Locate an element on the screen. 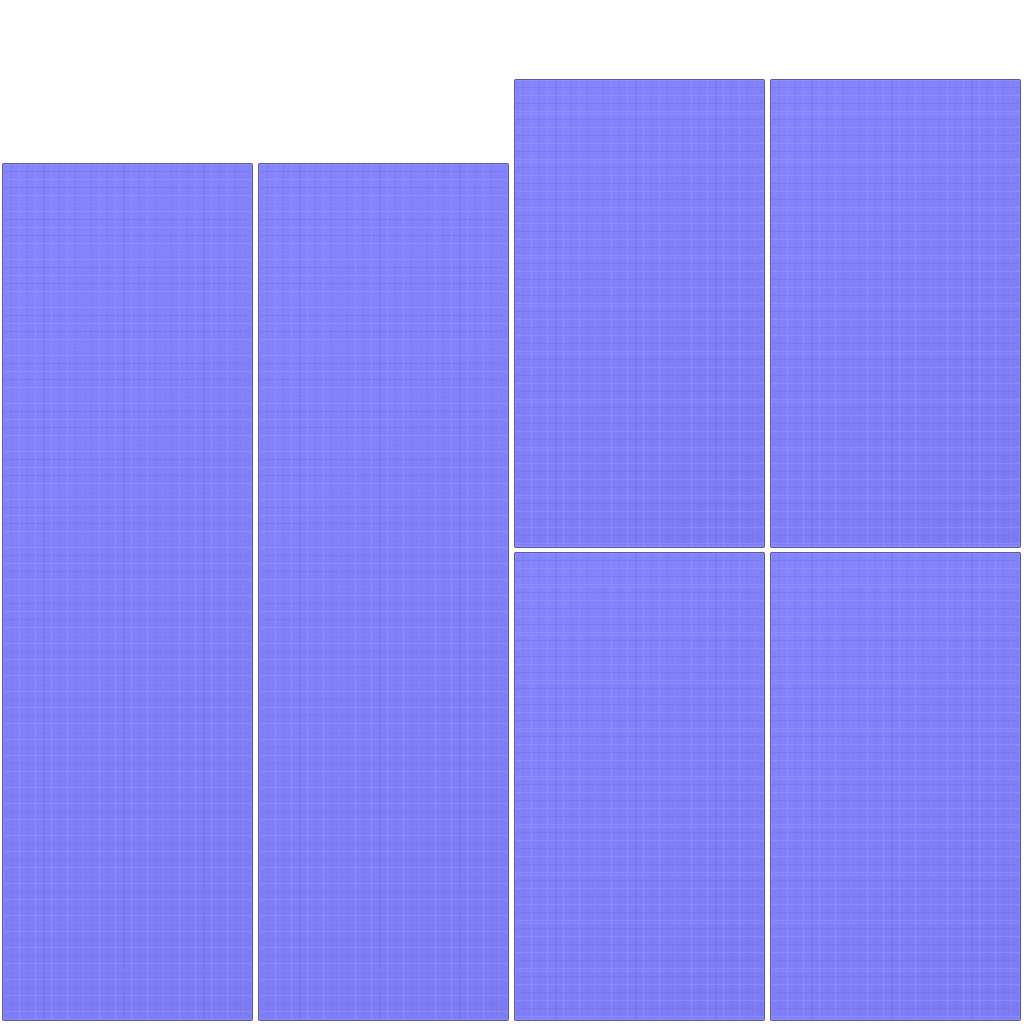 Image resolution: width=1024 pixels, height=1024 pixels. normal-map-panel-top-right-quadrant is located at coordinates (895, 313).